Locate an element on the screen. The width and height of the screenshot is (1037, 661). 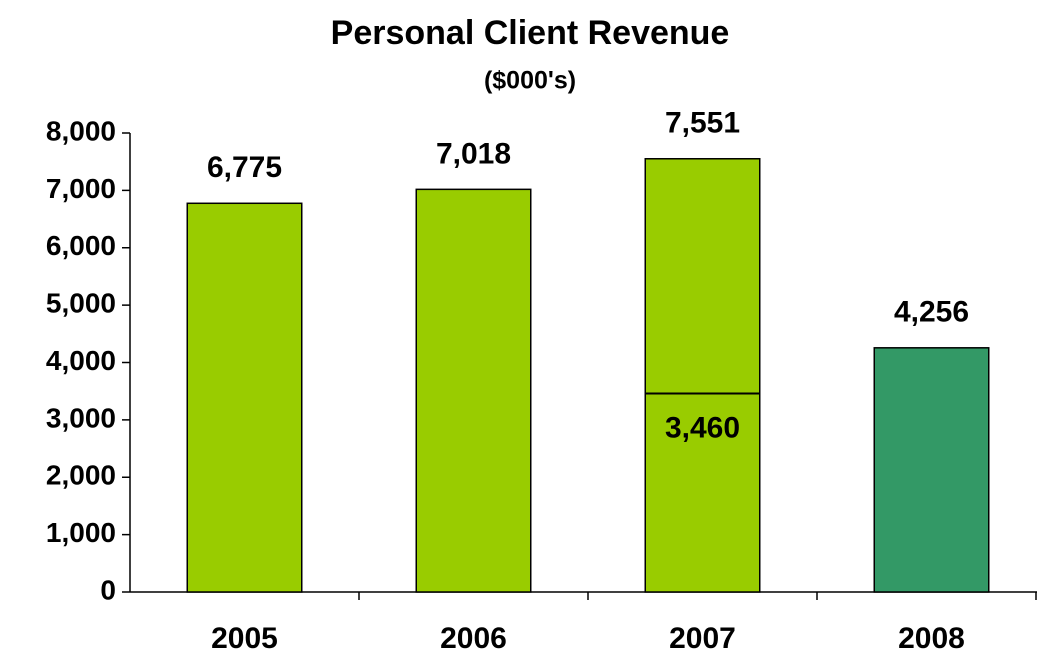
value-label: 7,551 is located at coordinates (702, 123).